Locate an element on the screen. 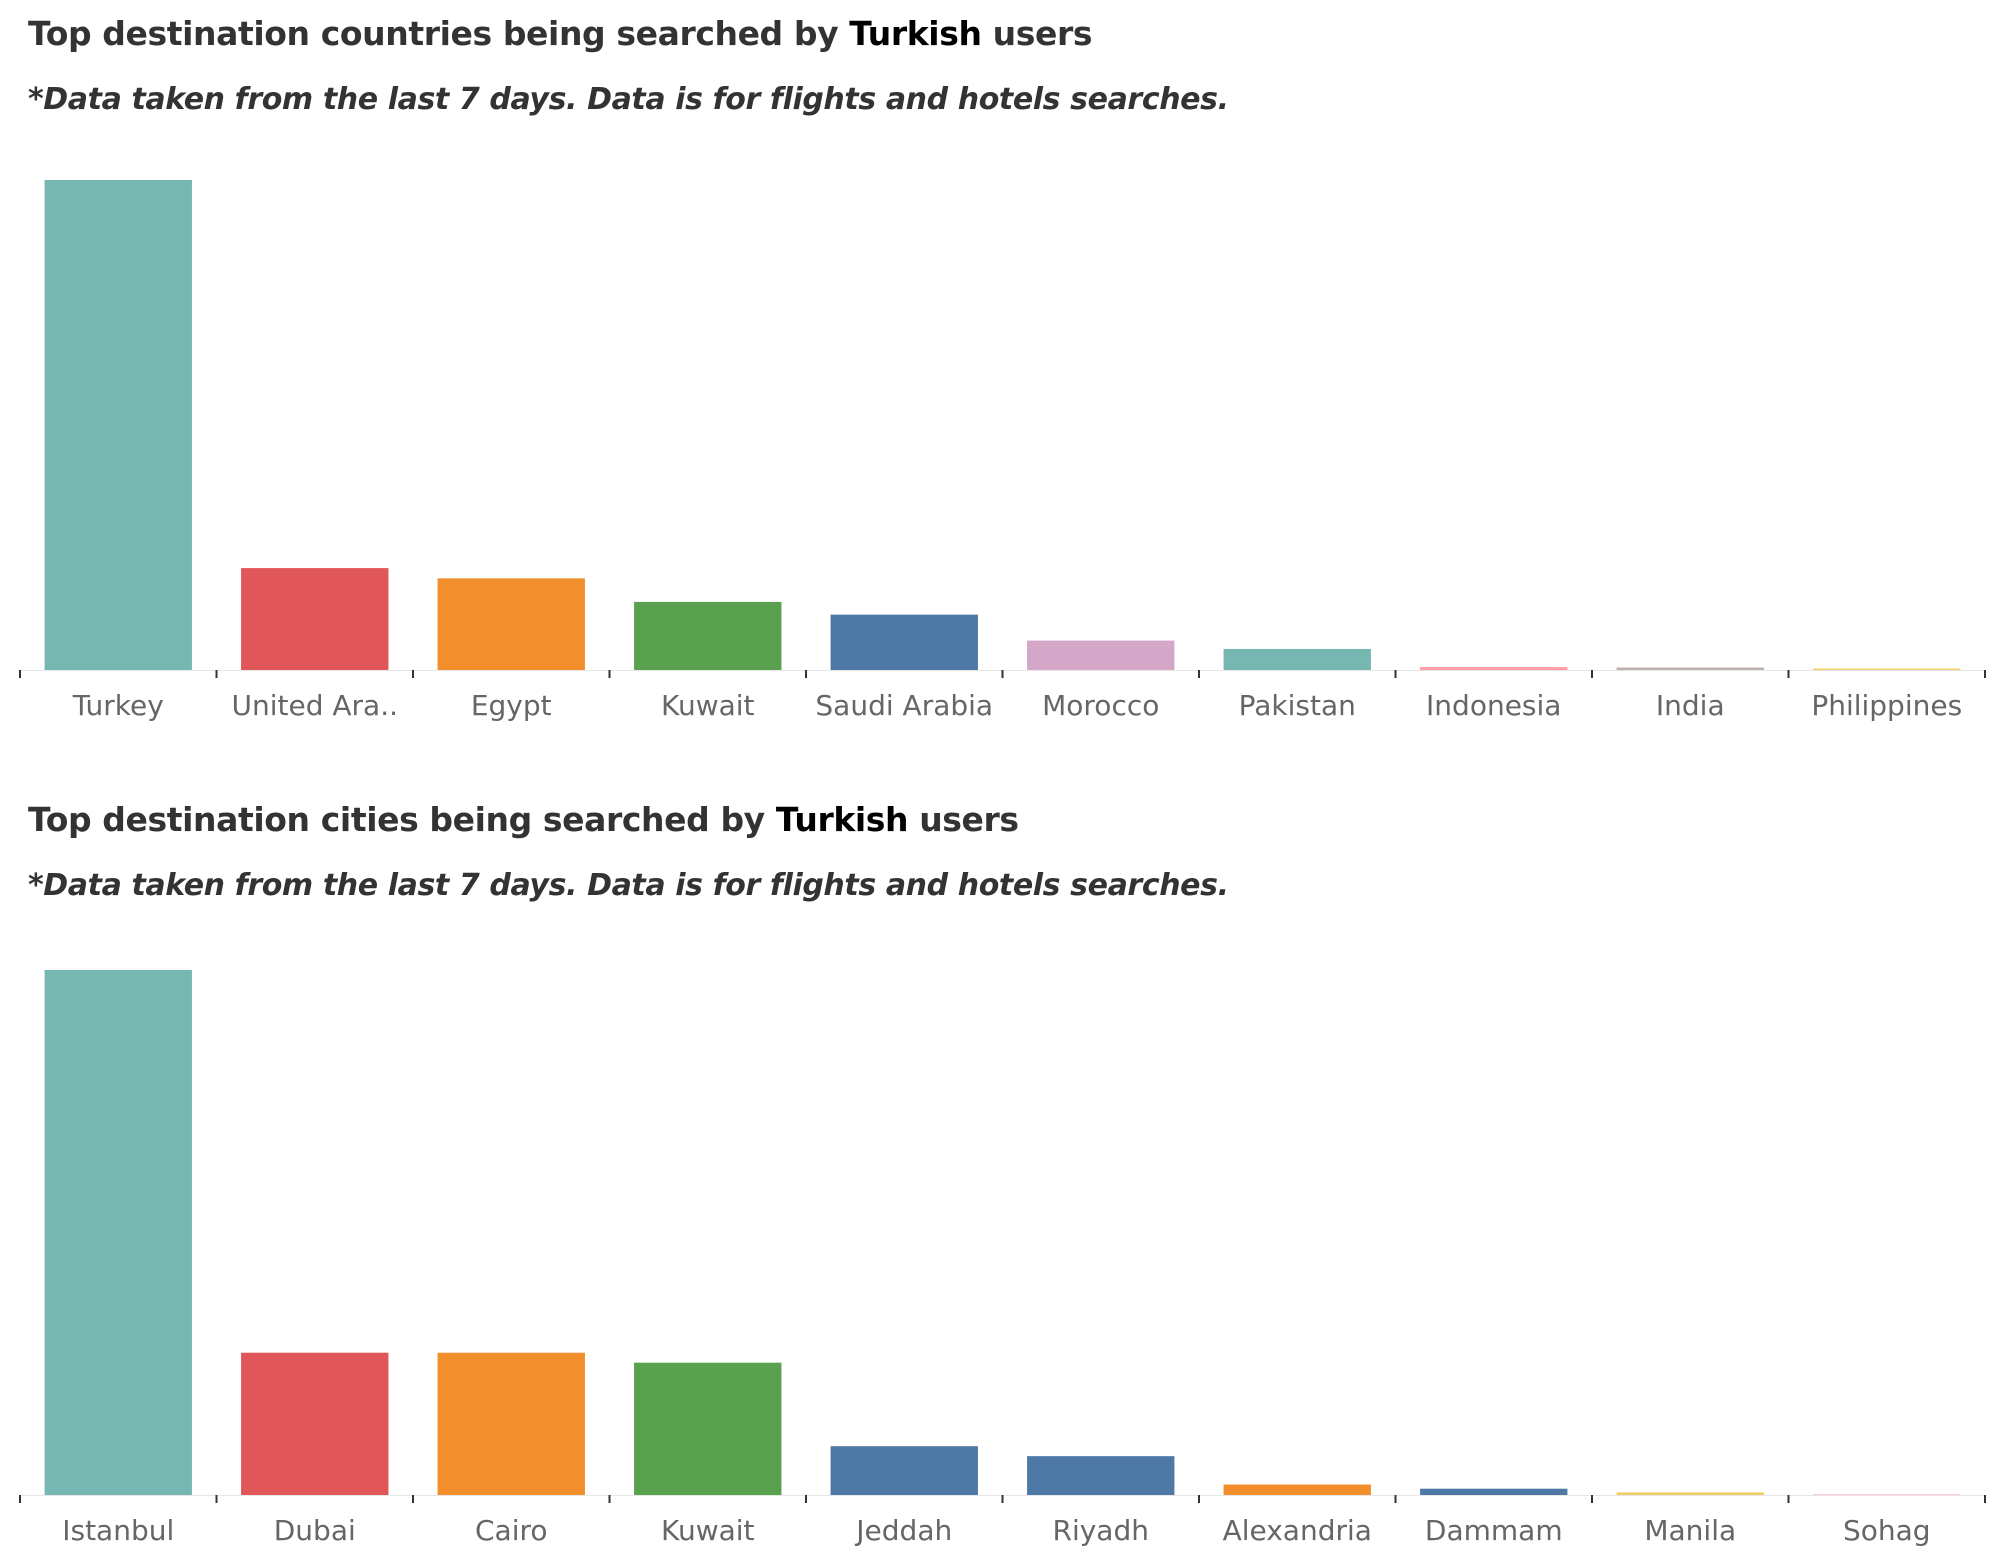  city-bar-riyadh is located at coordinates (1101, 1475).